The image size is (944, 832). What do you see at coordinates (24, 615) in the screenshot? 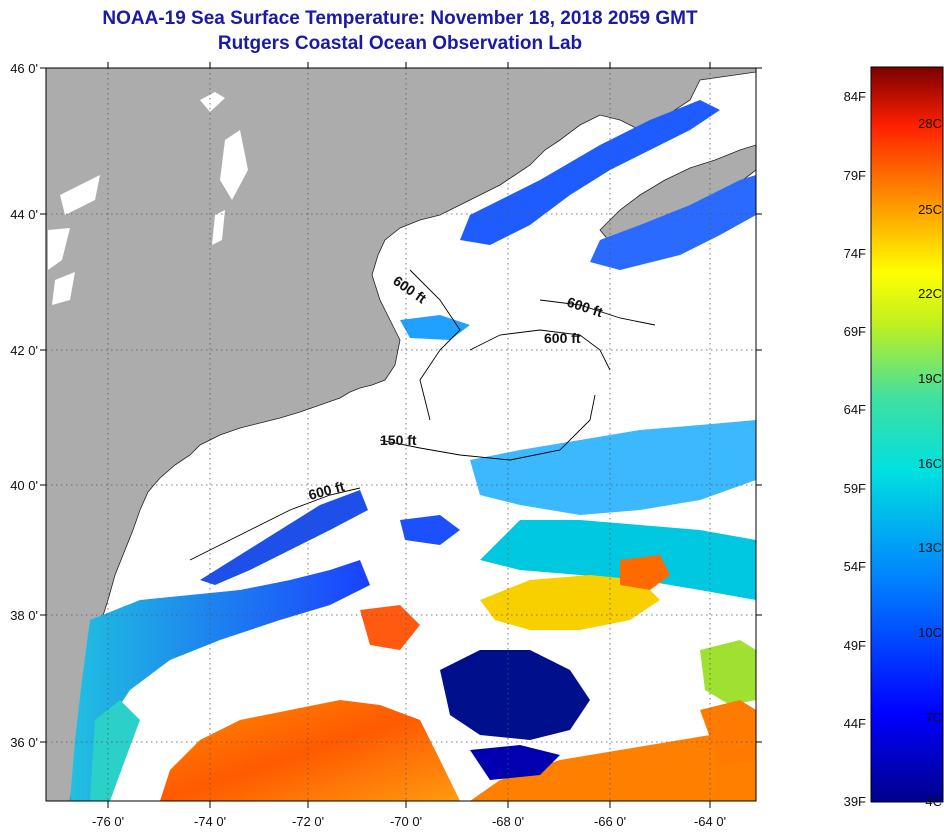
I see `lat-label: 38 0'` at bounding box center [24, 615].